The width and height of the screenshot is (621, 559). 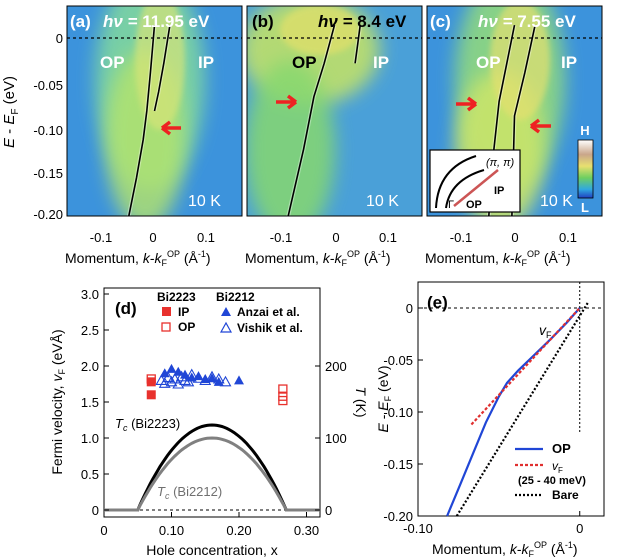 I want to click on tc-label-bi2223: Tc (Bi2223), so click(x=147, y=424).